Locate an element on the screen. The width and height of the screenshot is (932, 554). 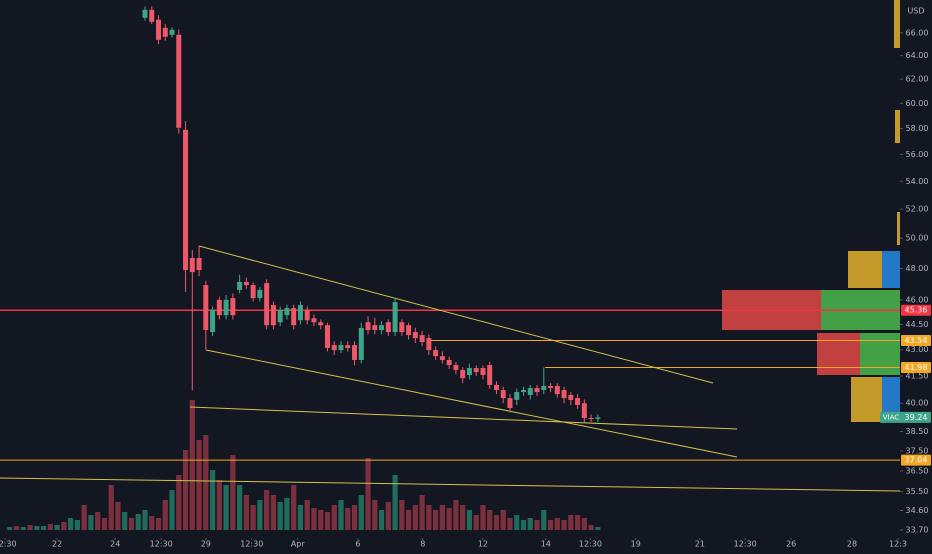
x-tick-label: 14 is located at coordinates (546, 544).